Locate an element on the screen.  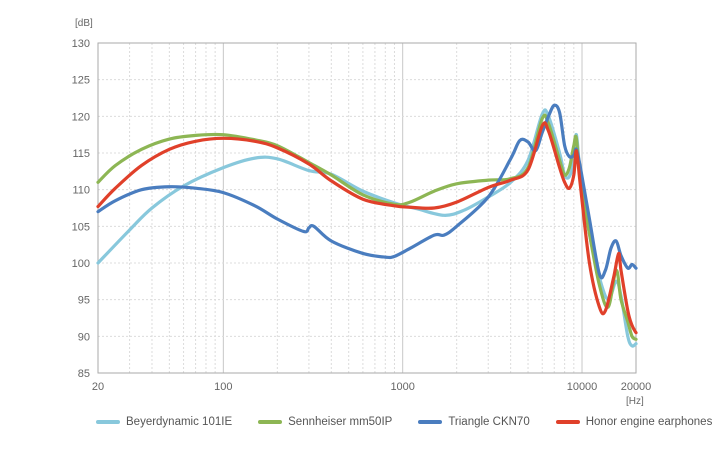
legend-item-beyerdynamic: Beyerdynamic 101IE is located at coordinates (164, 422).